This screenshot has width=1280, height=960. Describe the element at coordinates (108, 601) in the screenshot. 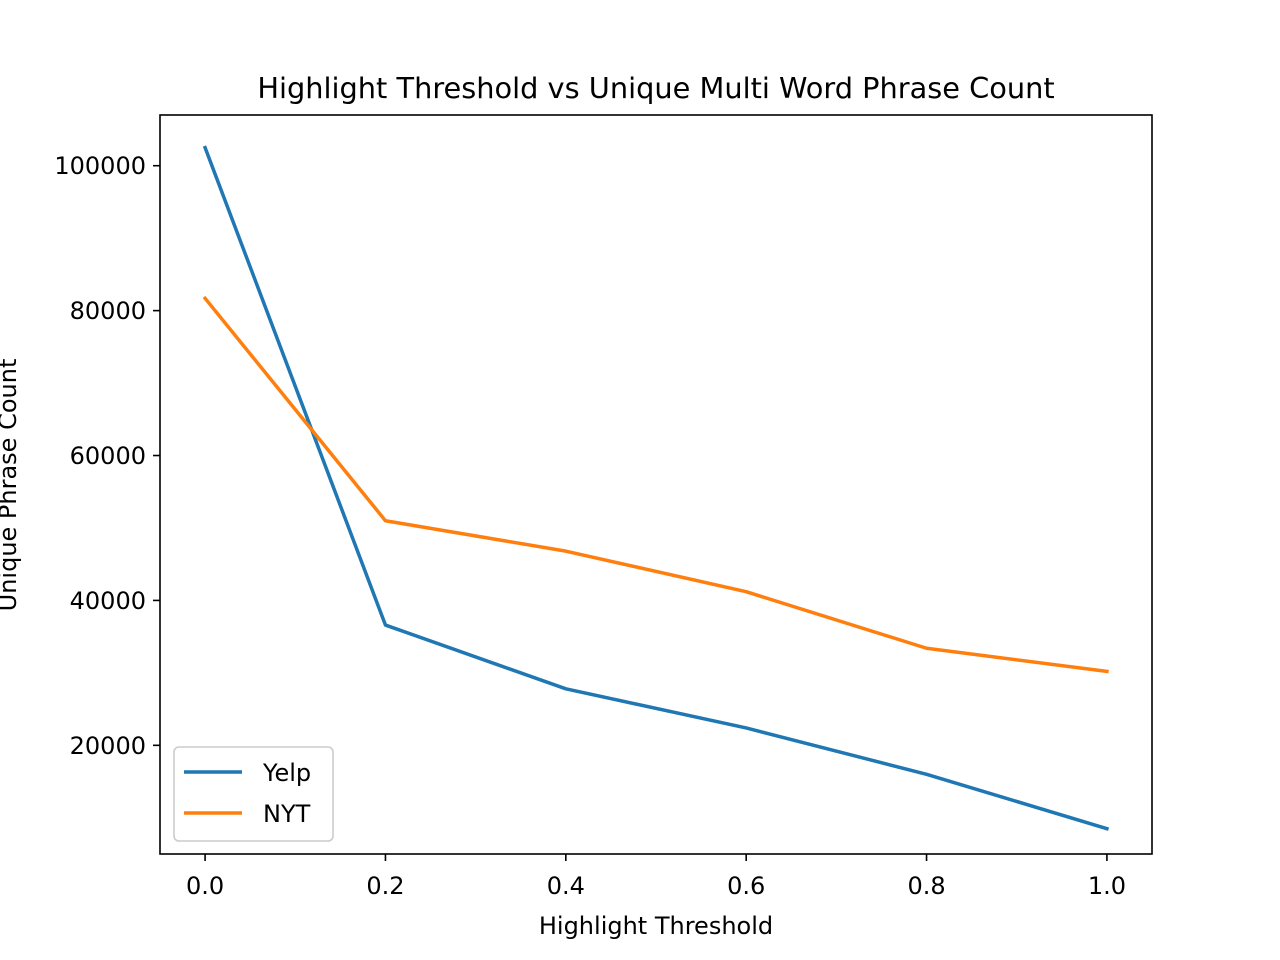

I see `y-tick-label: 40000` at that location.